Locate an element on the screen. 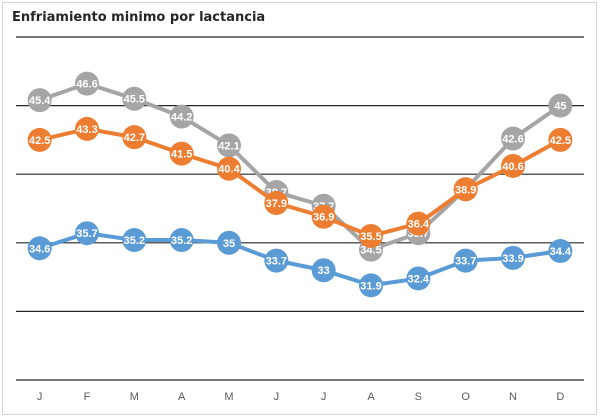 The image size is (600, 418). data-label: 42.1 is located at coordinates (228, 146).